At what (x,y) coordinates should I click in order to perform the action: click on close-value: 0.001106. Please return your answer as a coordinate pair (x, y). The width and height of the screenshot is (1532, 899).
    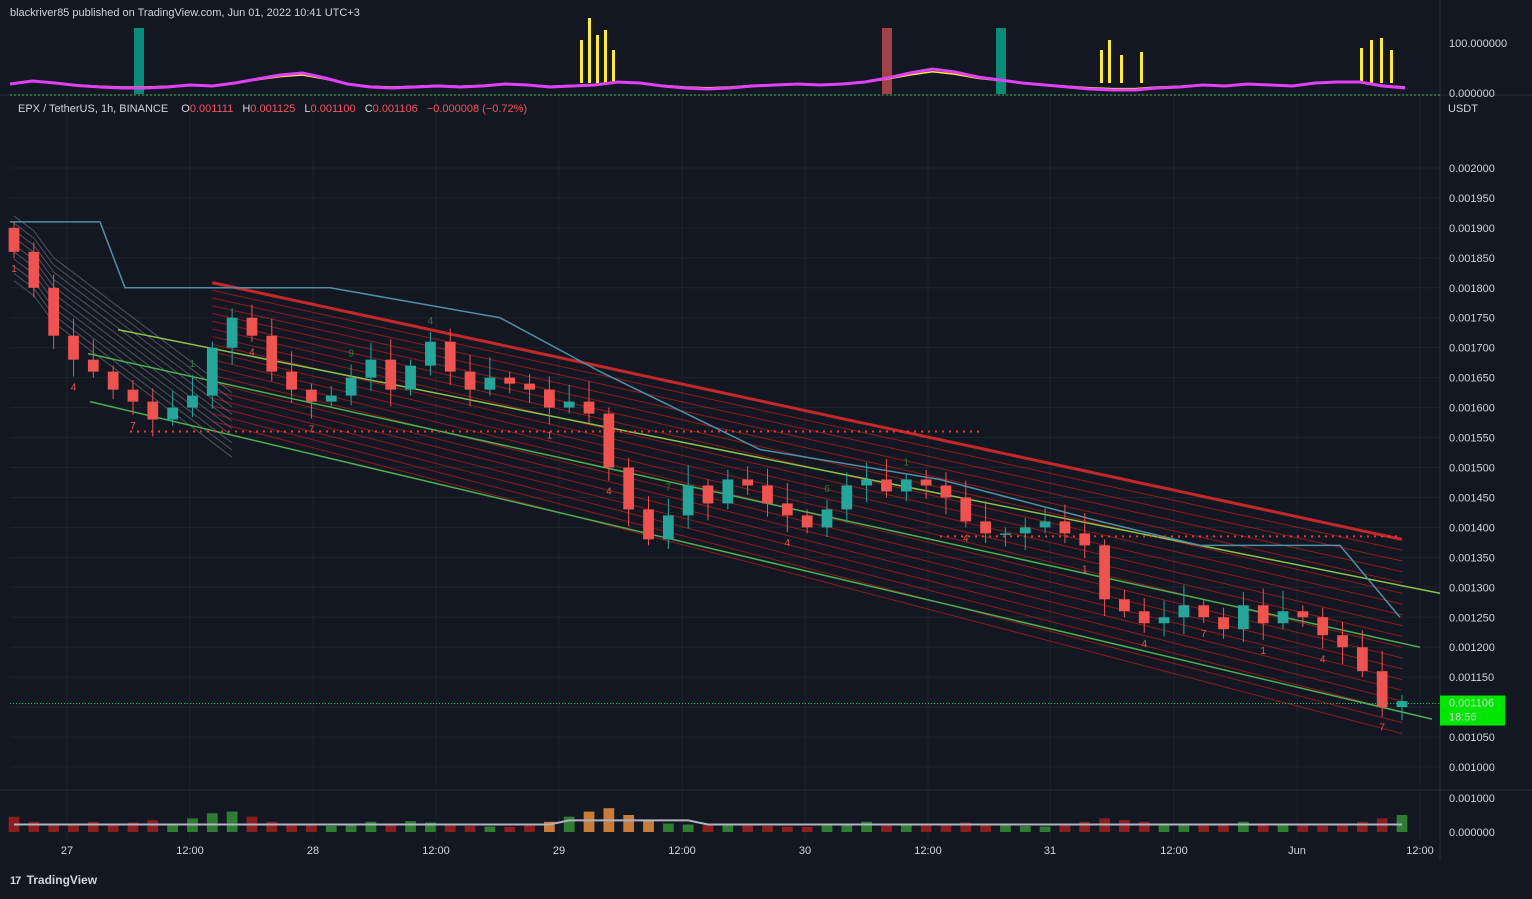
    Looking at the image, I should click on (395, 109).